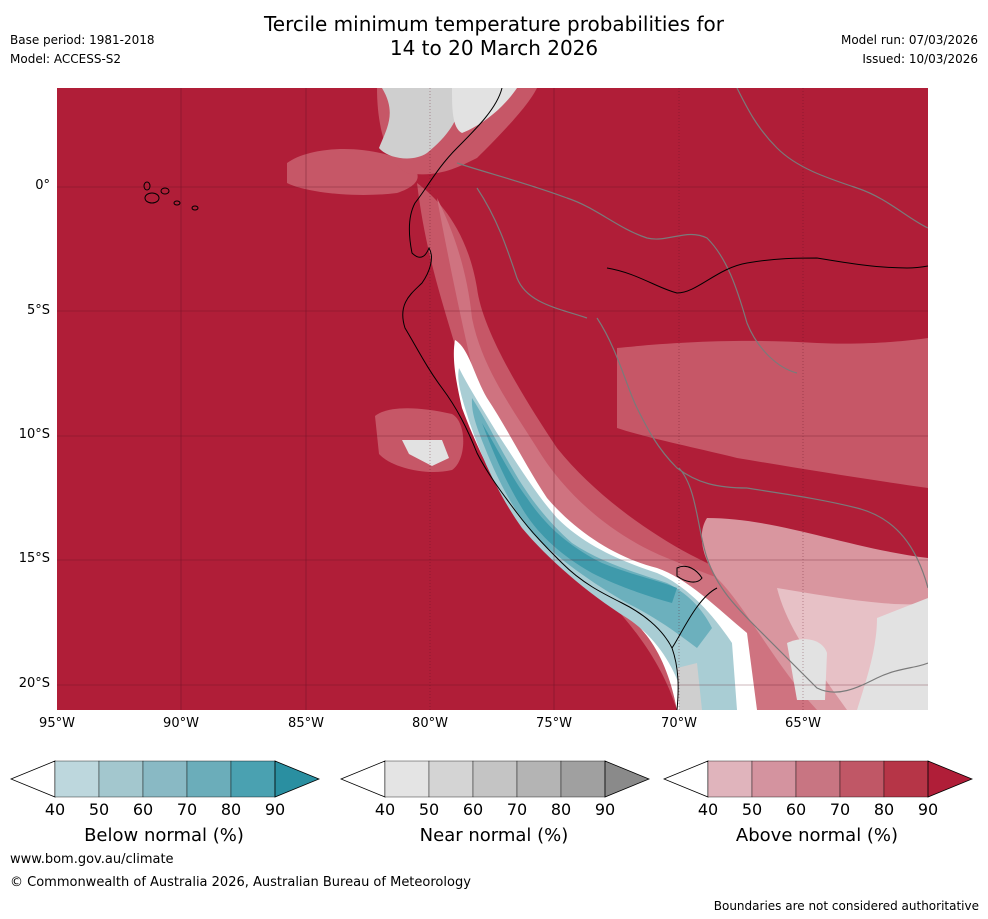 Image resolution: width=988 pixels, height=919 pixels. What do you see at coordinates (494, 48) in the screenshot?
I see `title-line-2: 14 to 20 March 2026` at bounding box center [494, 48].